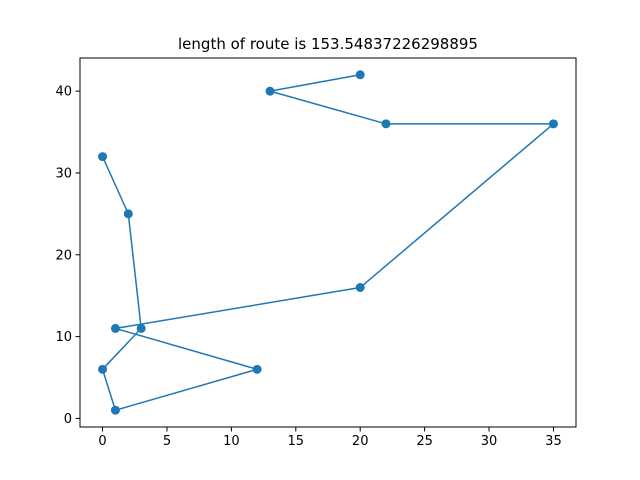 This screenshot has width=640, height=480. Describe the element at coordinates (68, 419) in the screenshot. I see `y-tick-label: 0` at that location.